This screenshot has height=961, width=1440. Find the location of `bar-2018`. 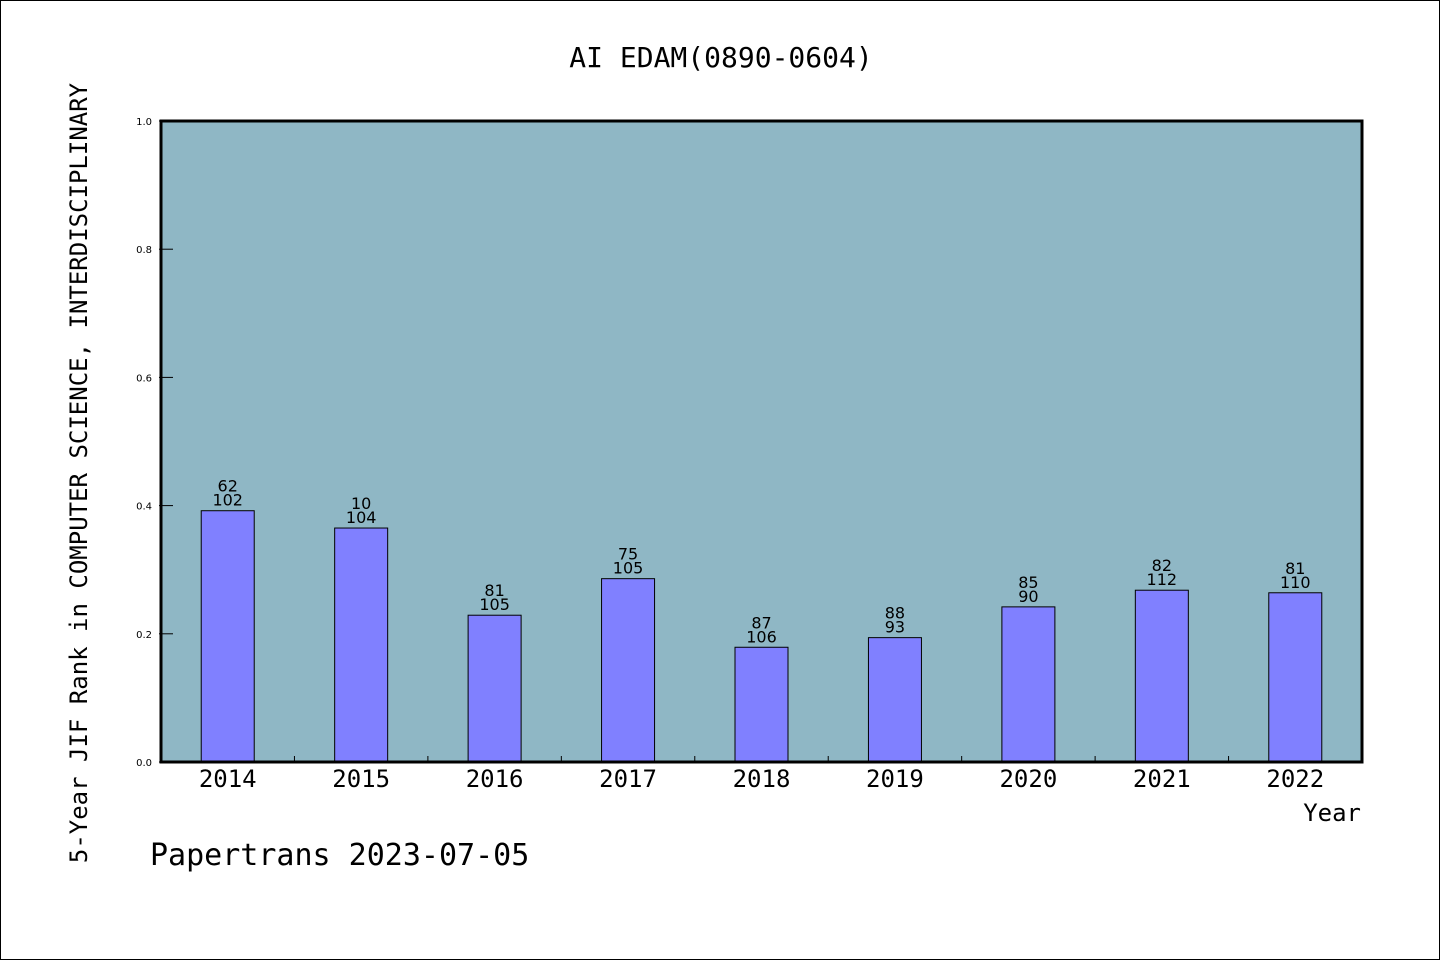

bar-2018 is located at coordinates (761, 704).